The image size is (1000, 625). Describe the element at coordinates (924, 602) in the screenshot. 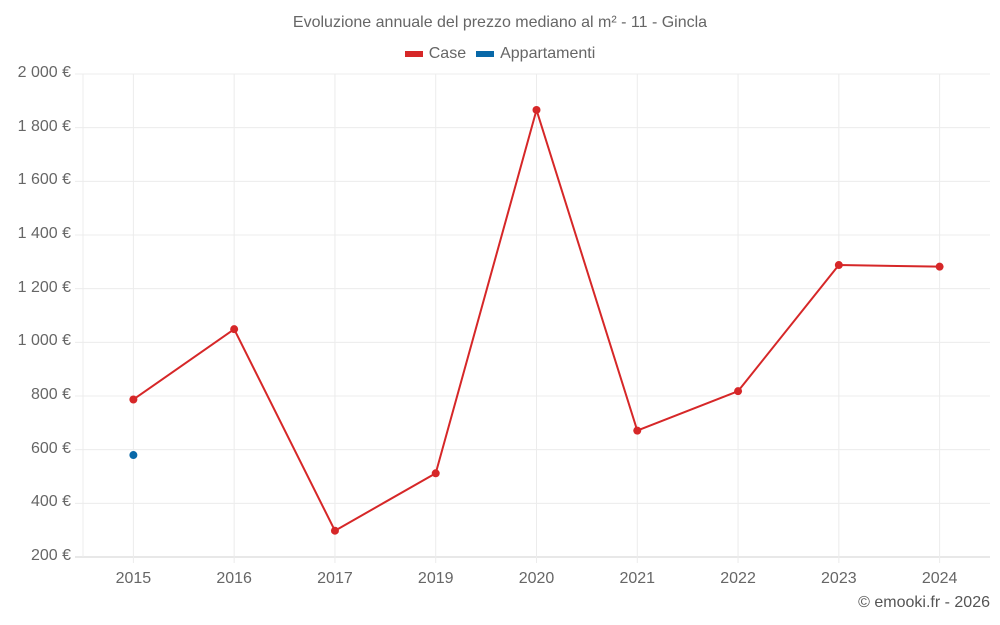

I see `copyright-credit: © emooki.fr - 2026` at that location.